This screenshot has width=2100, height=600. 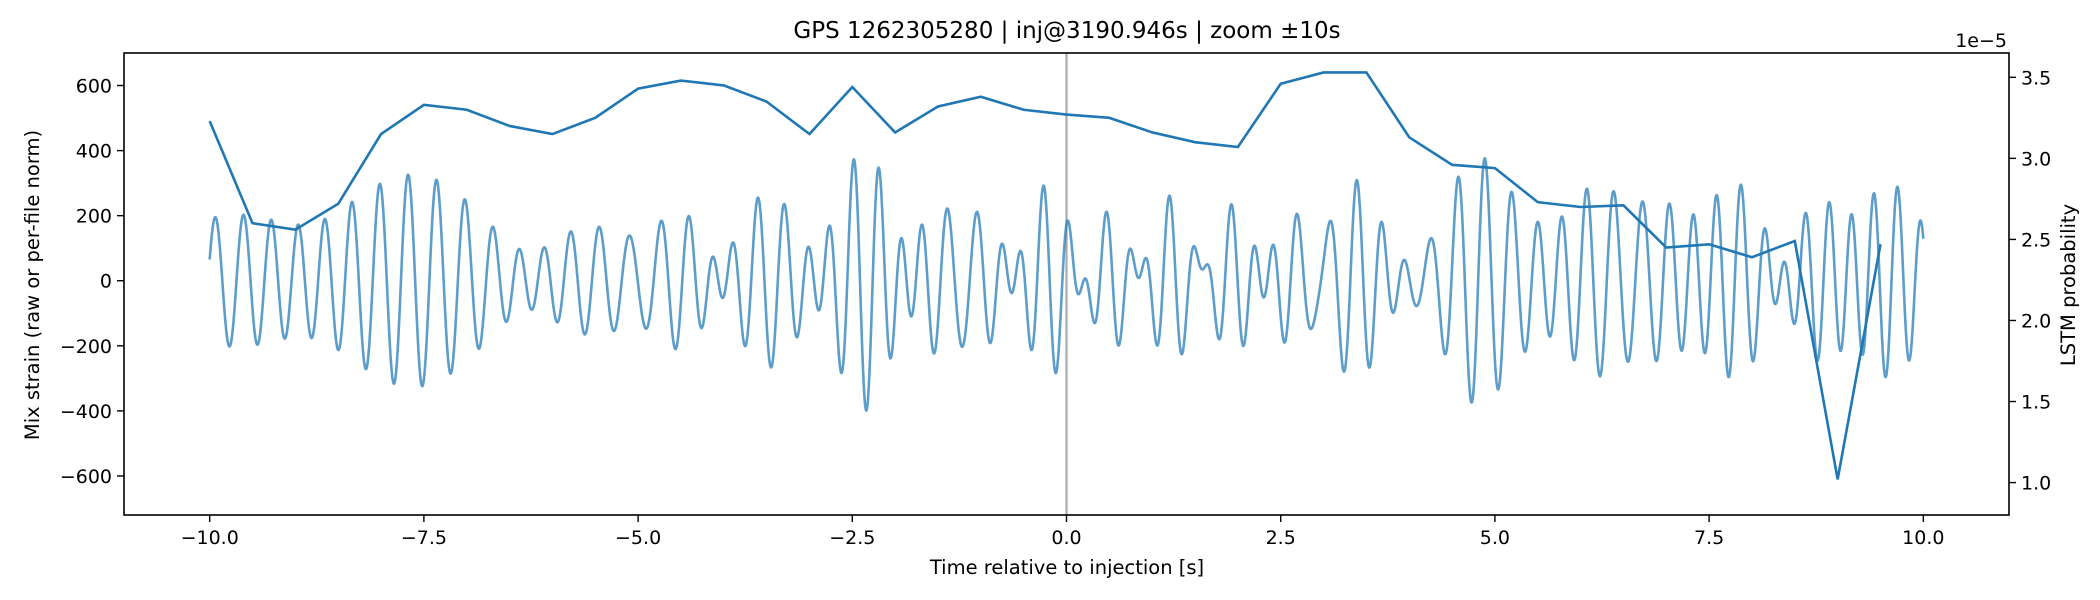 What do you see at coordinates (32, 285) in the screenshot?
I see `y-axis-left-label: Mix strain (raw or per-file norm)` at bounding box center [32, 285].